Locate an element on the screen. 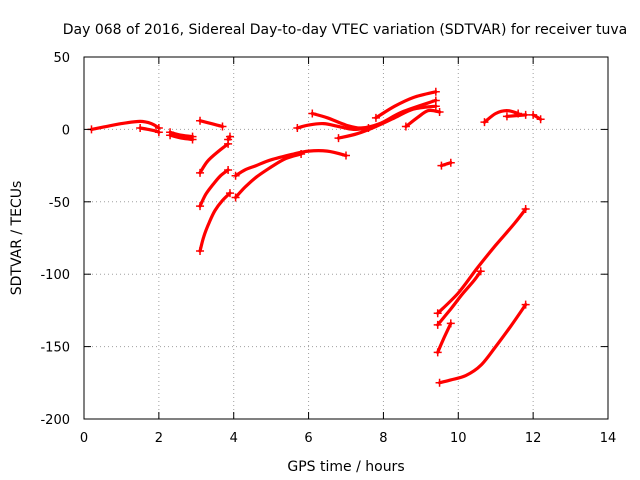  series-s14 is located at coordinates (387, 122).